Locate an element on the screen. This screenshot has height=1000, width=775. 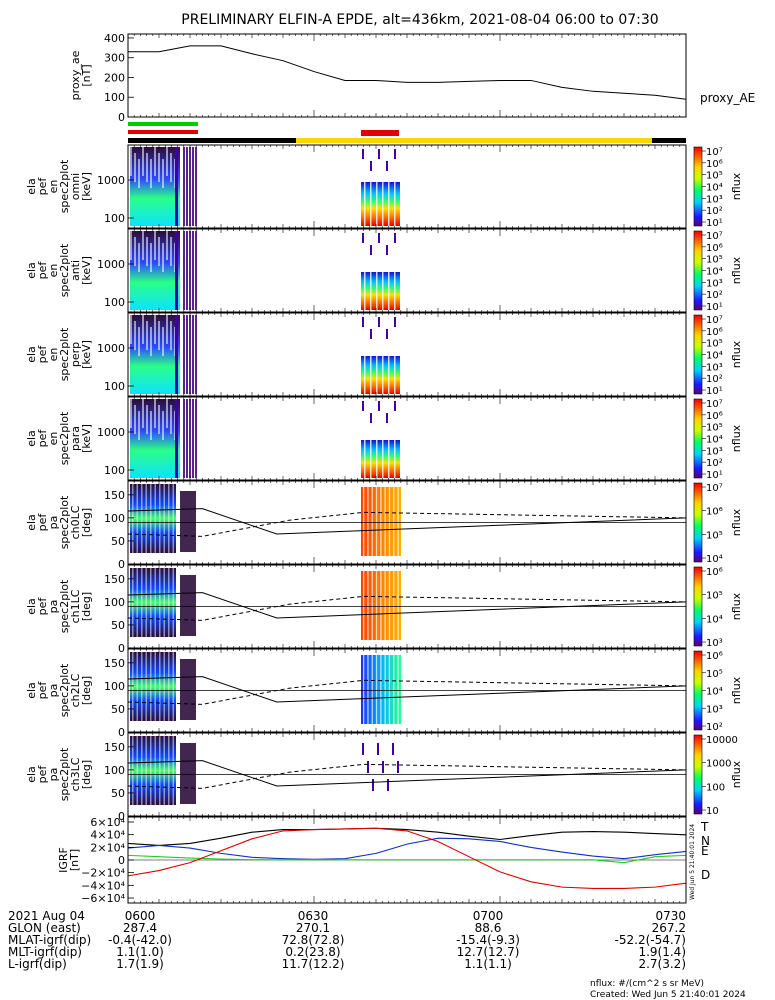
footer-value: -52.2(-54.7) is located at coordinates (650, 940).